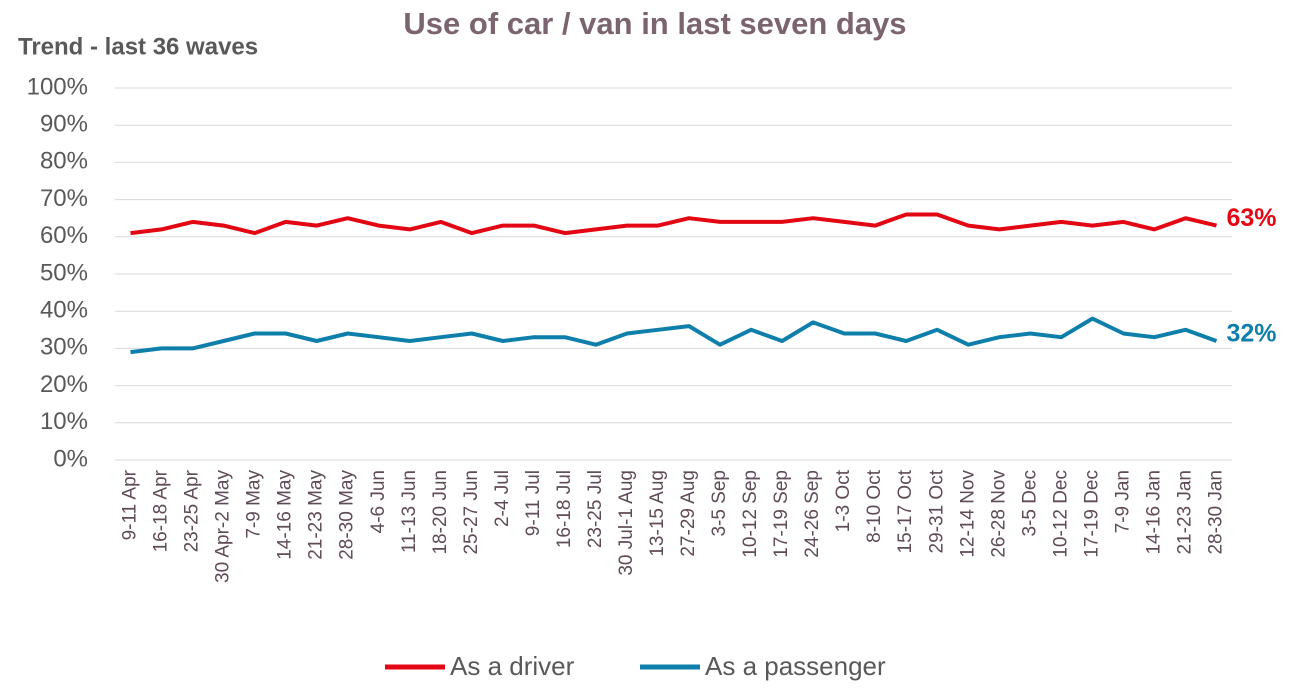  I want to click on x-tick-label: 23-25 Jul, so click(595, 509).